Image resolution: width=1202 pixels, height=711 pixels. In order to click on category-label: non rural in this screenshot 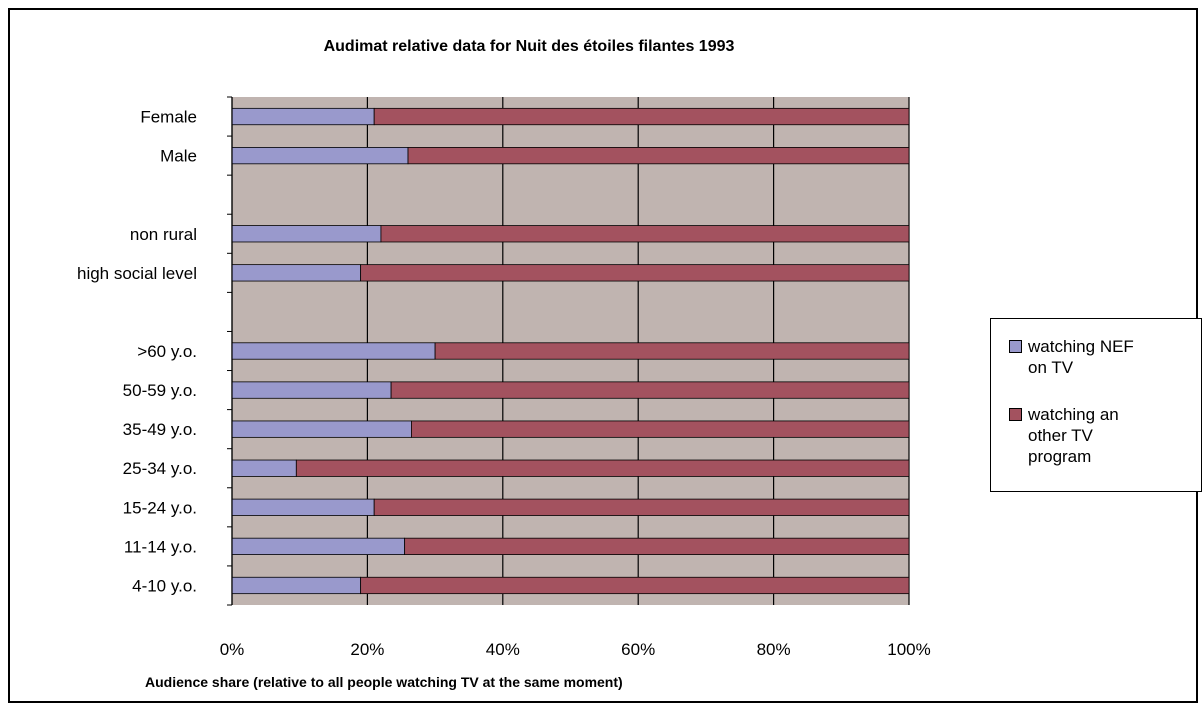, I will do `click(163, 234)`.